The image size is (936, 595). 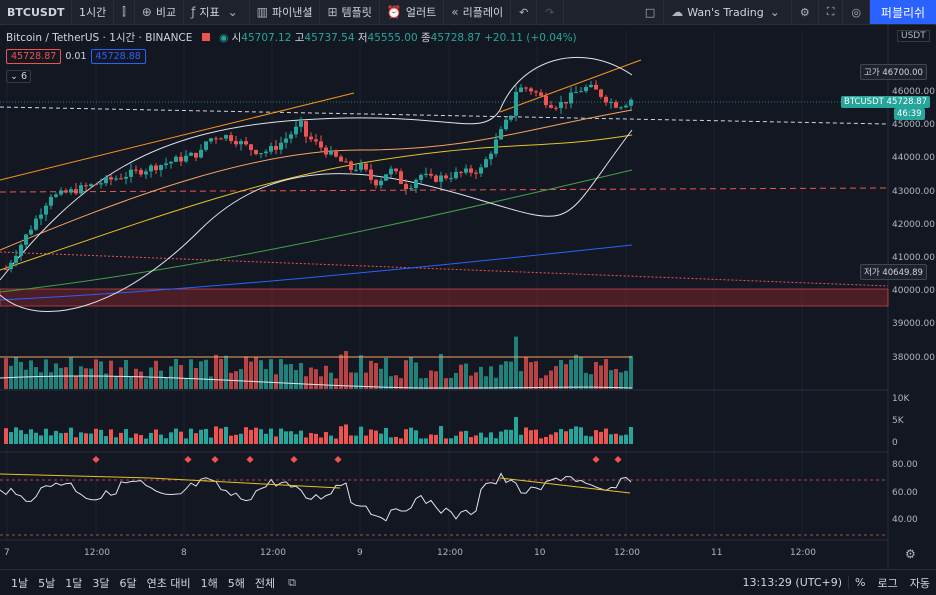 What do you see at coordinates (74, 583) in the screenshot?
I see `range-button: 1달` at bounding box center [74, 583].